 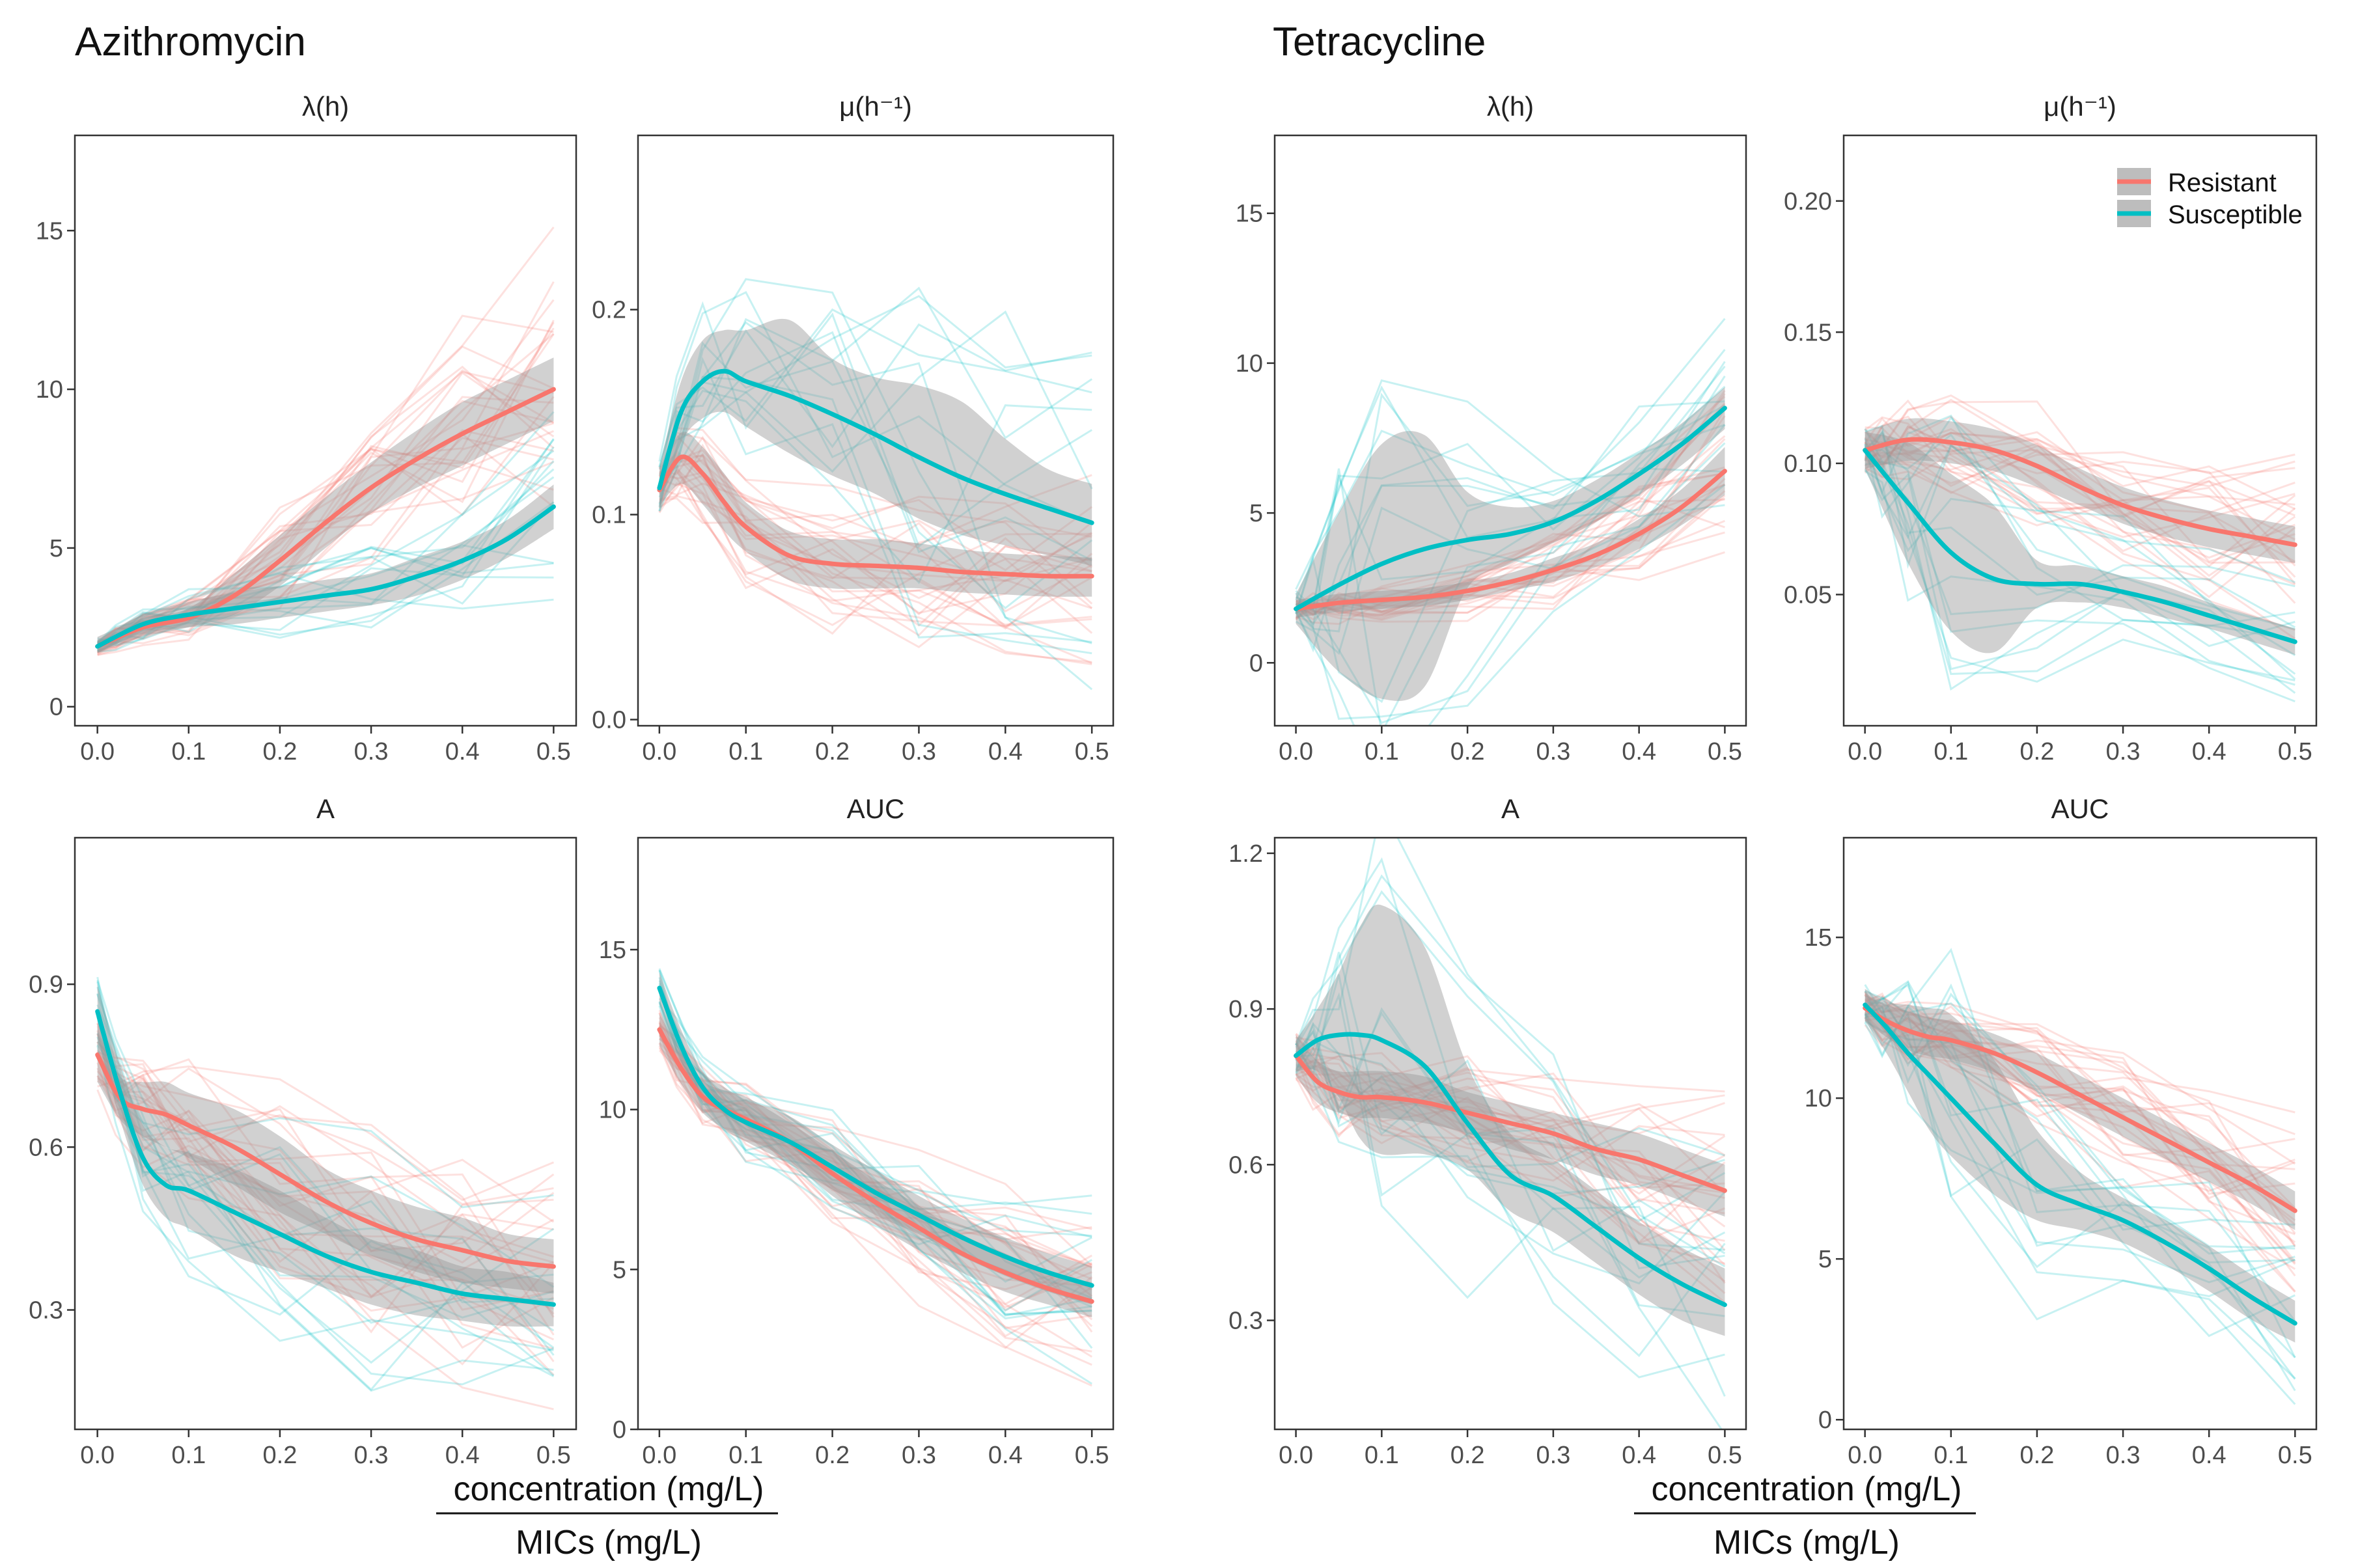 I want to click on panel-azithromycin-1: μ(h⁻¹) 0.0 0.1 0.2 0.3 0.4 0.5 0.0 0.1 0.2, so click(x=853, y=428).